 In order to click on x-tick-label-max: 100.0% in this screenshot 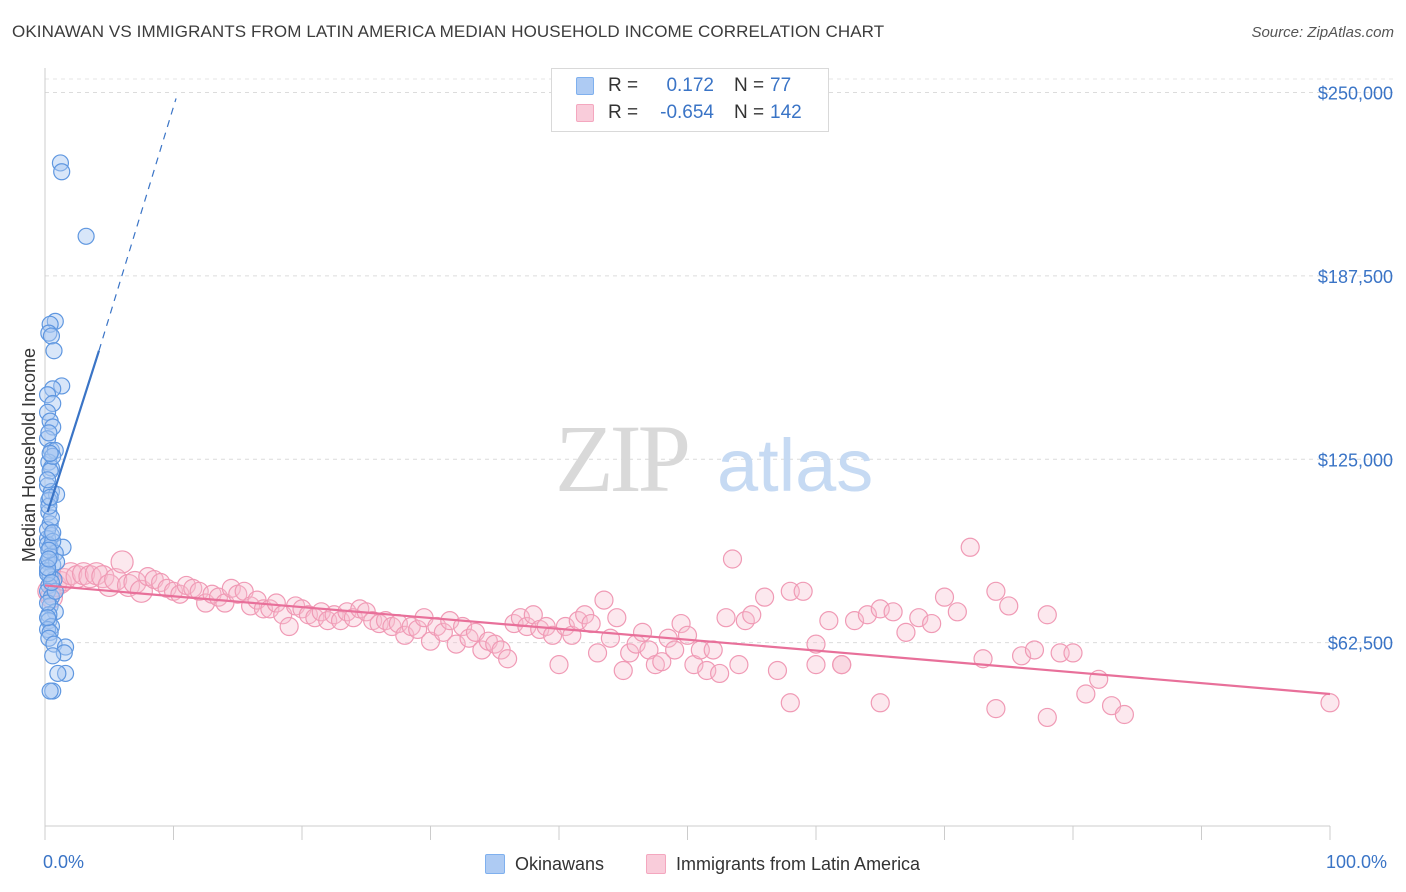, I will do `click(1357, 862)`.